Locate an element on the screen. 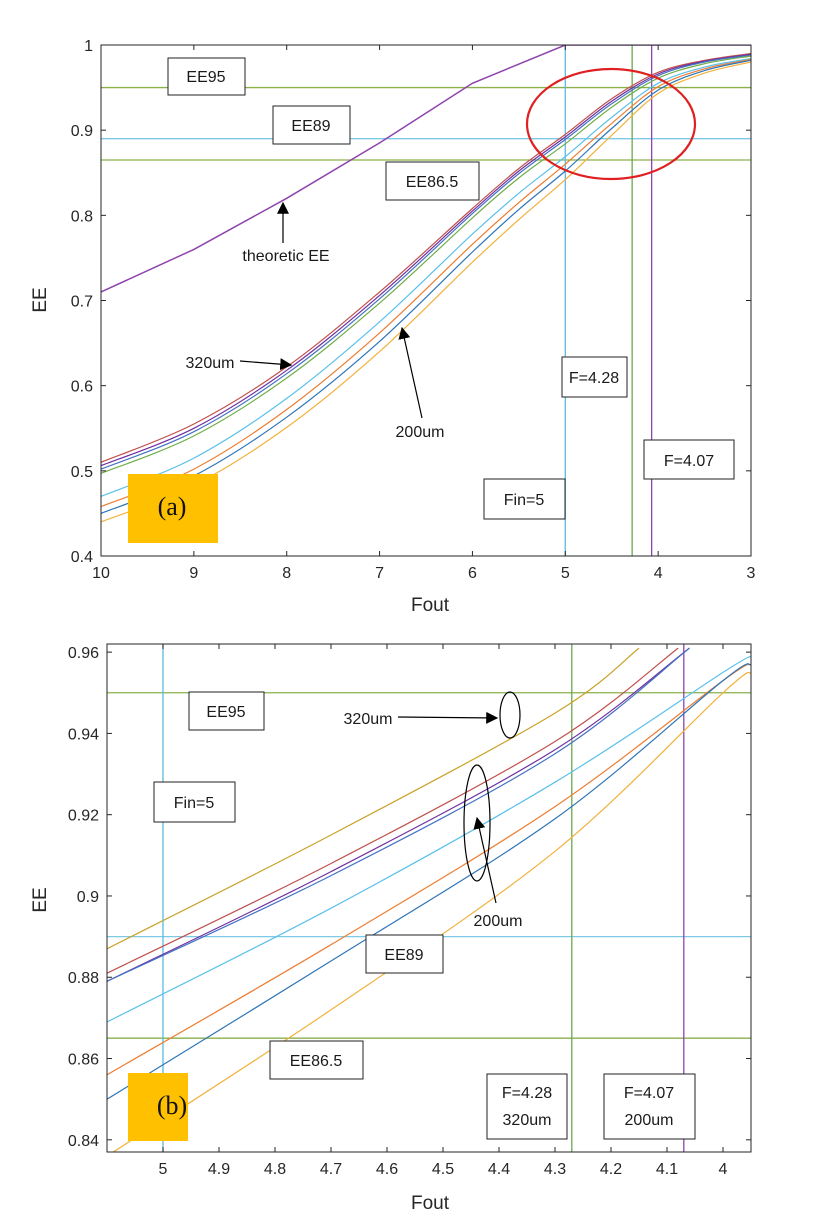  panel-a-ytick-label: 0.4 is located at coordinates (82, 557).